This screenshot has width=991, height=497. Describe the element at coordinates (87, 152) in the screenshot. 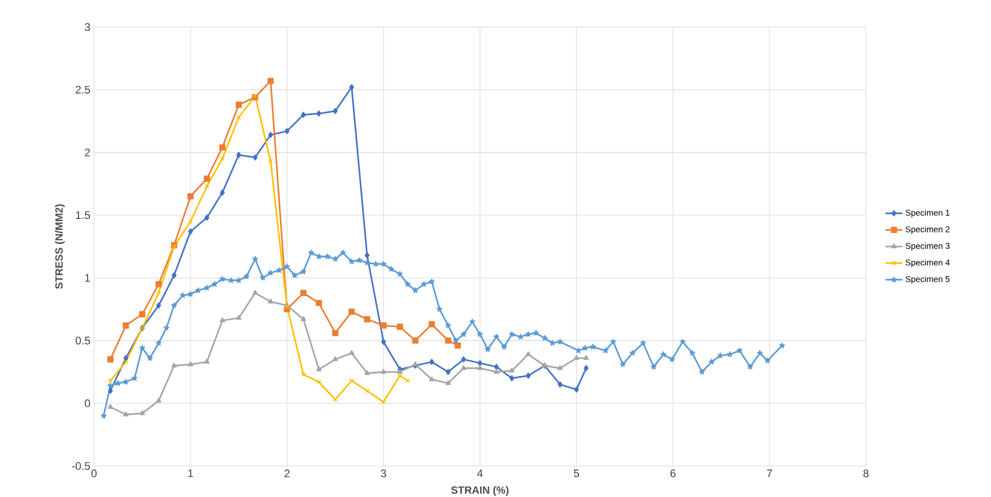

I see `y-tick-label: 2` at that location.